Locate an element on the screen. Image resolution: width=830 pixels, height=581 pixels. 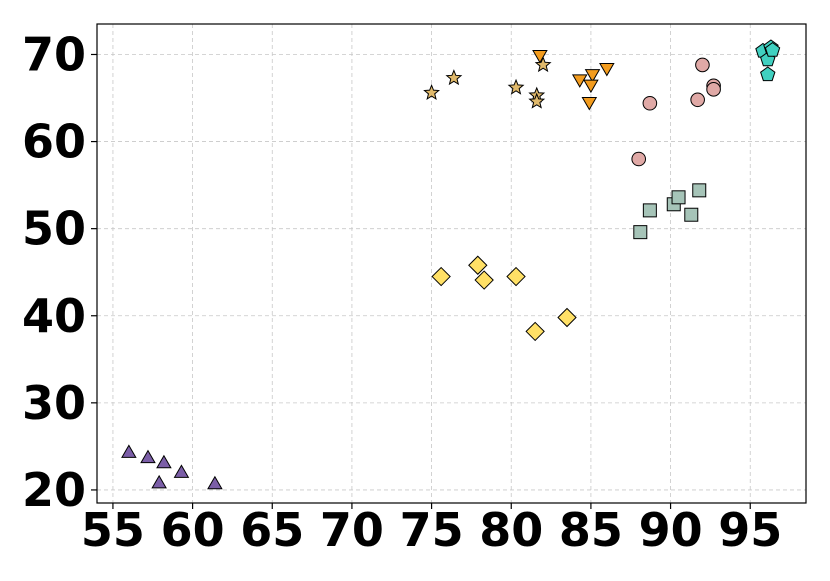
y-tick-label: 20 is located at coordinates (54, 490).